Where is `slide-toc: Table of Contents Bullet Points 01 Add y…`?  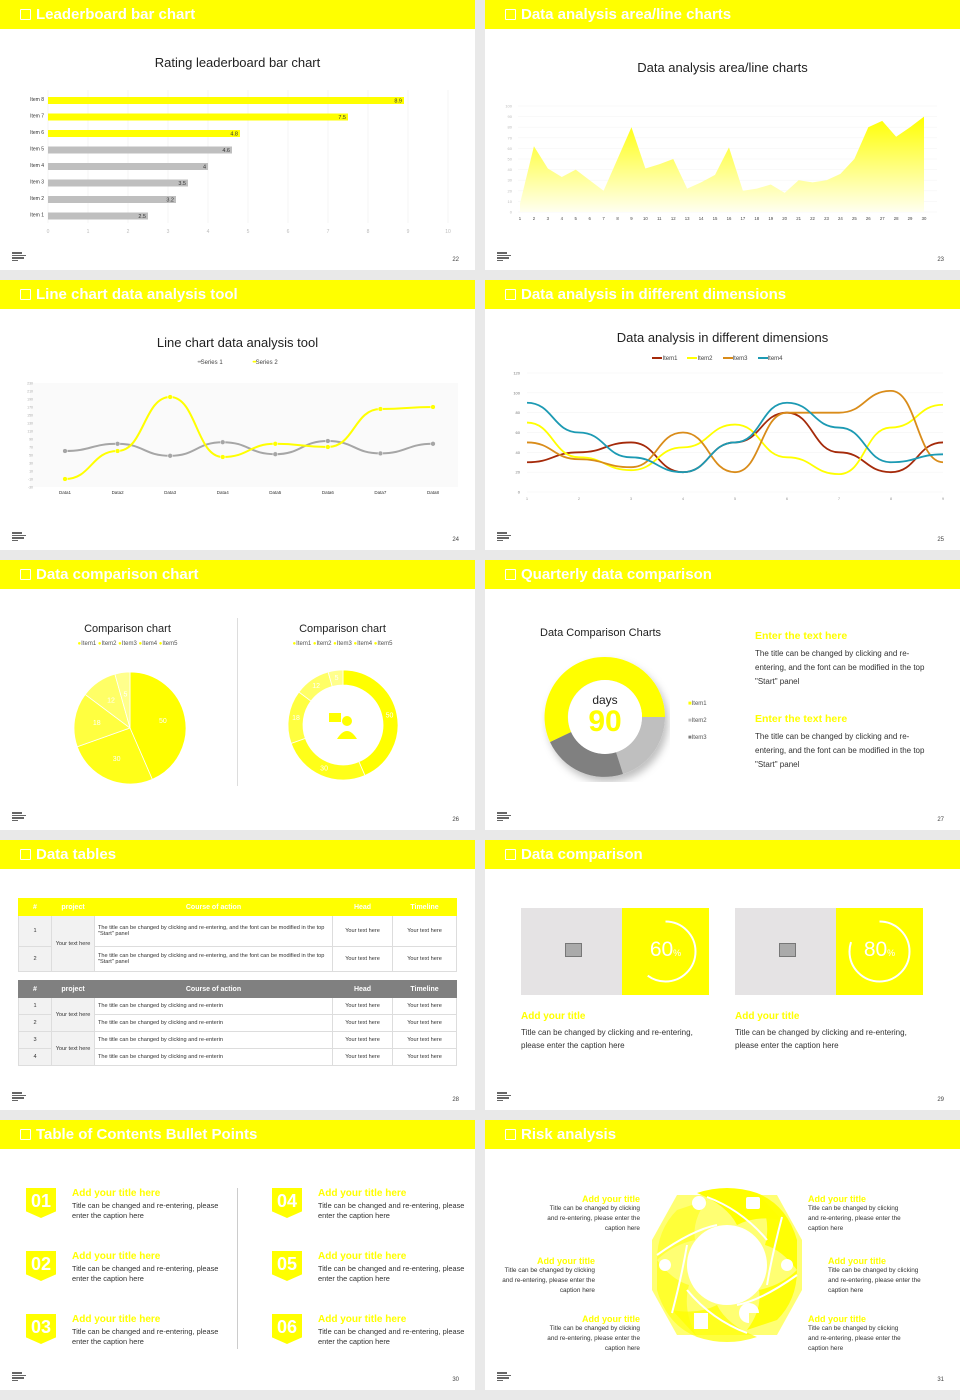 slide-toc: Table of Contents Bullet Points 01 Add y… is located at coordinates (237, 1255).